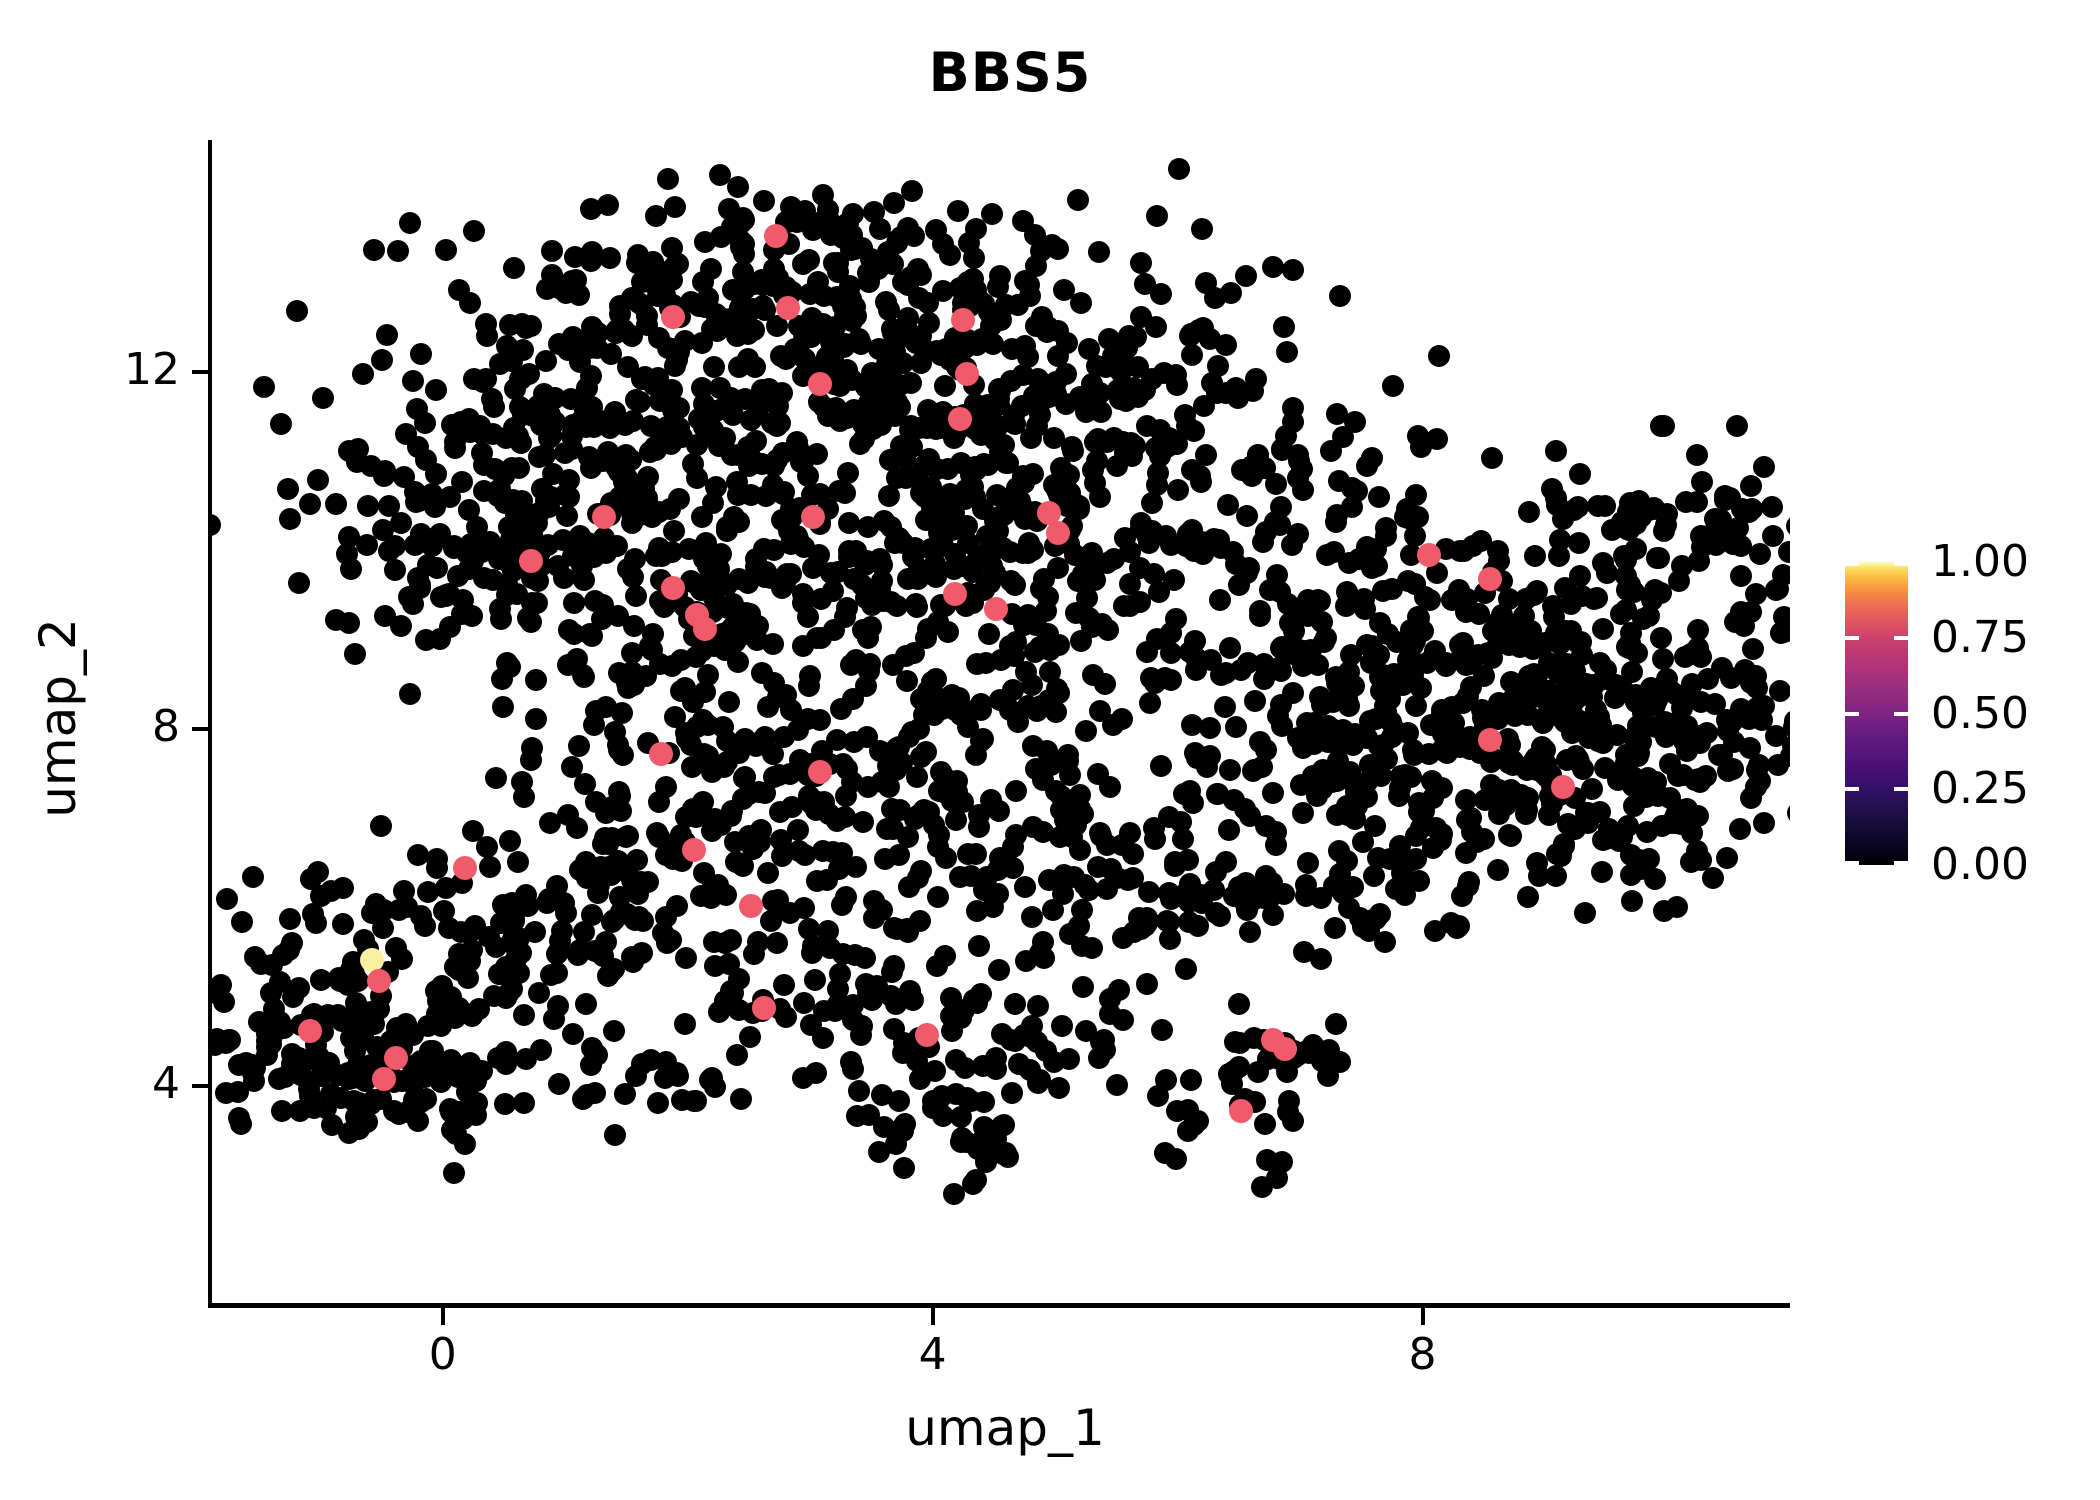 The image size is (2100, 1500). What do you see at coordinates (996, 608) in the screenshot?
I see `scatter-point-expressing` at bounding box center [996, 608].